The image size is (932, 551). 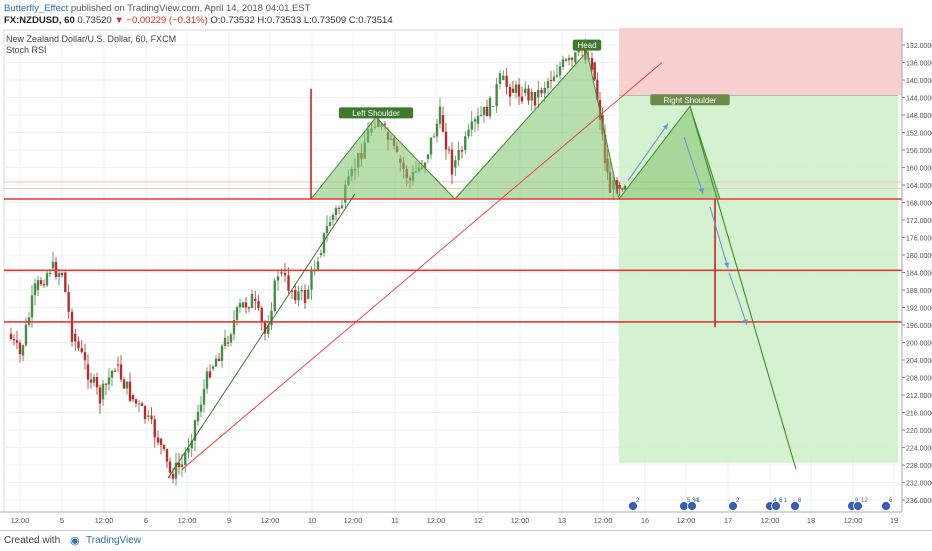 I want to click on ohlc-values: O:0.73532 H:0.73533 L:0.73509 C:0.73514, so click(x=301, y=20).